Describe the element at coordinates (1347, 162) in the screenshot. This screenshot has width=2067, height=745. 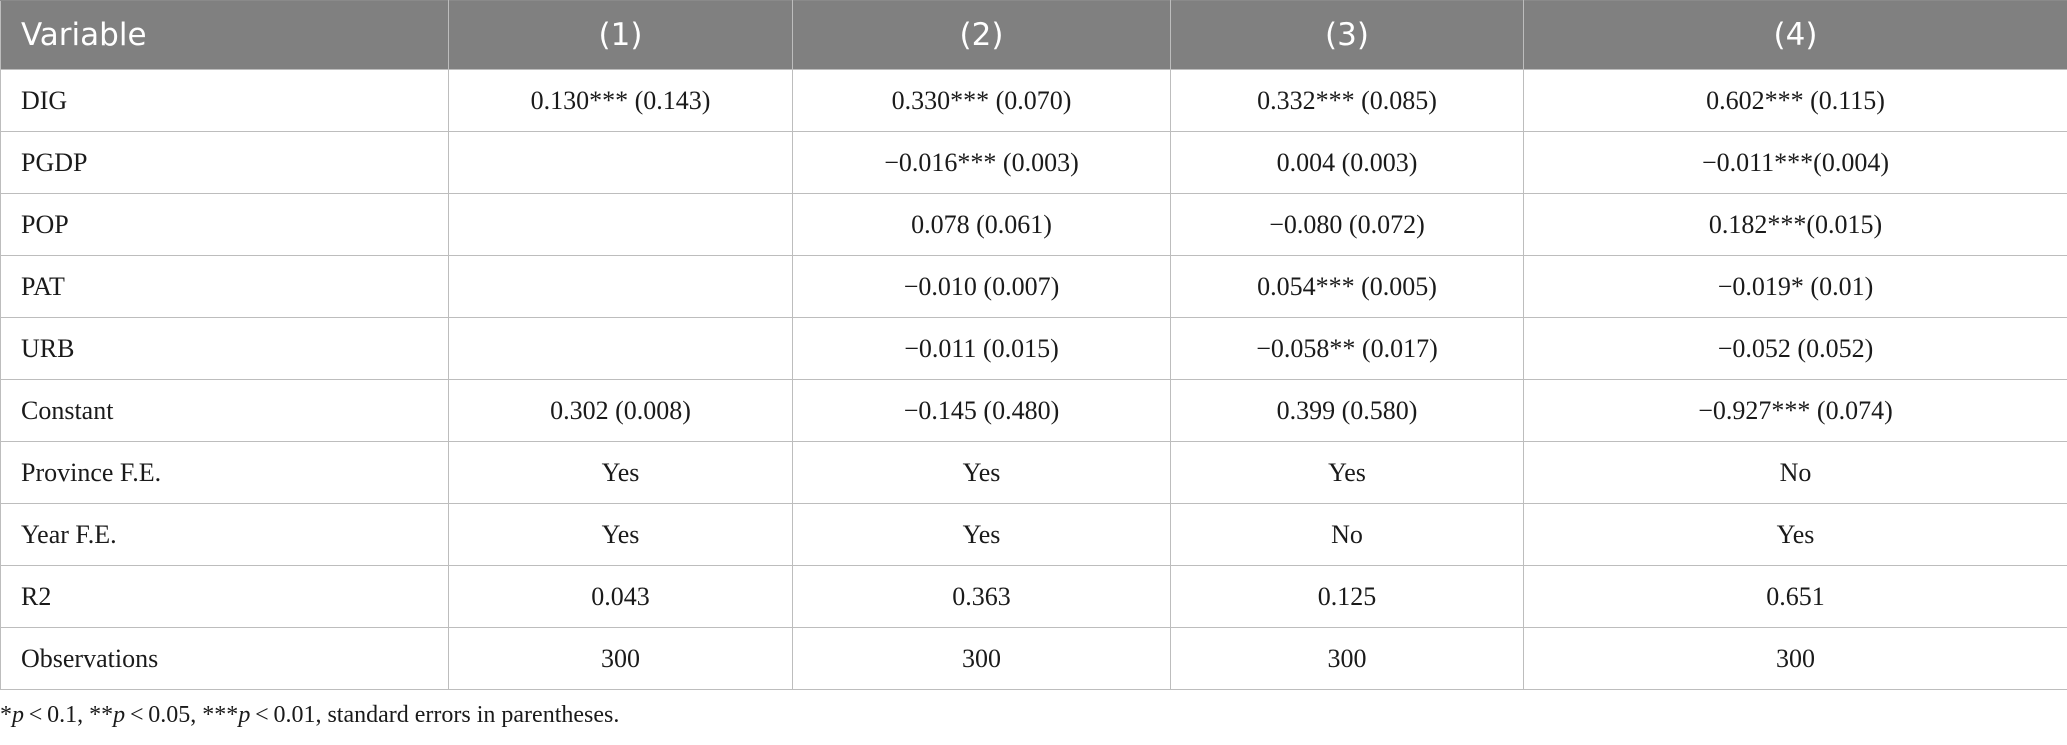
I see `table-cell: 0.004 (0.003)` at that location.